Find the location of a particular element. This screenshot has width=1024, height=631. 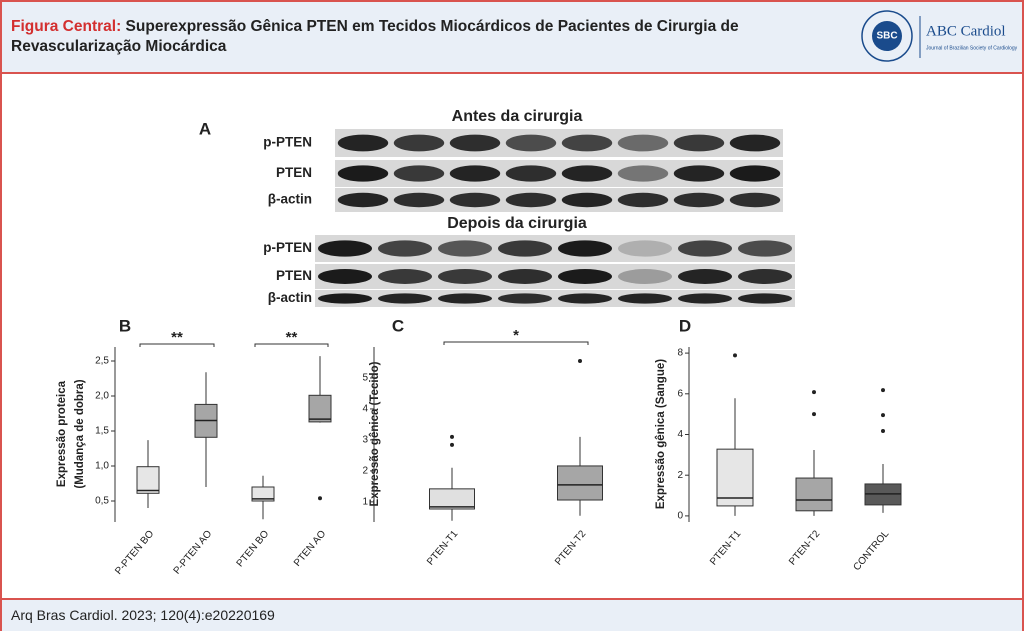

panel-letter: B is located at coordinates (125, 325).